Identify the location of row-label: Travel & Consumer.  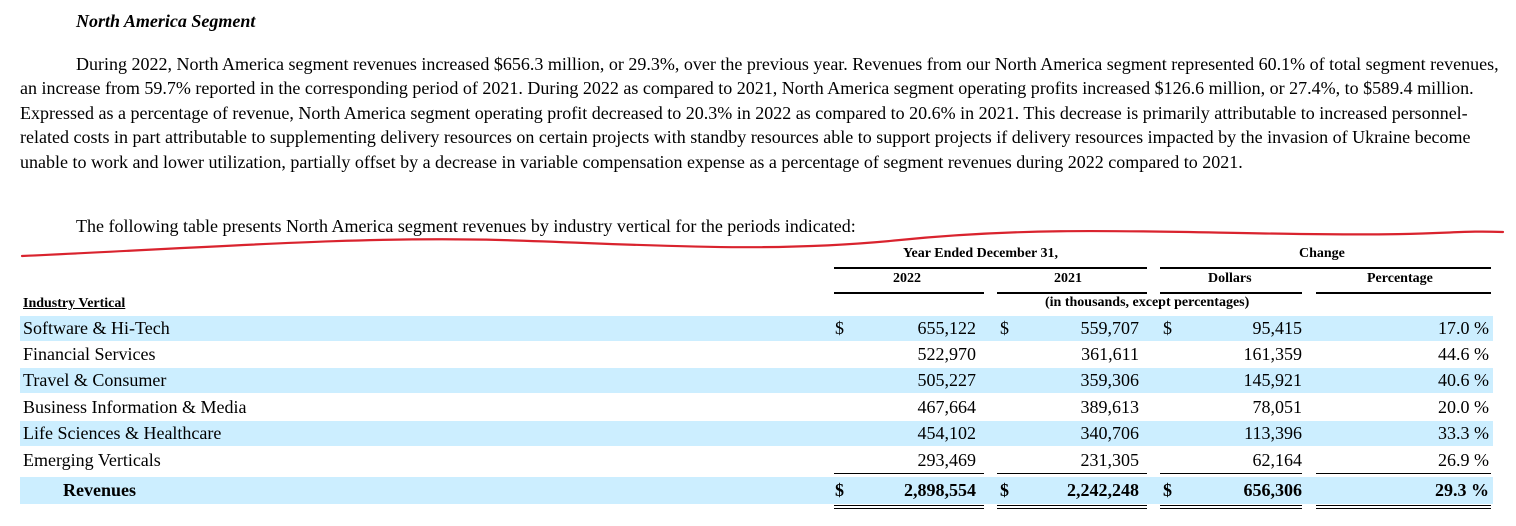
(95, 380).